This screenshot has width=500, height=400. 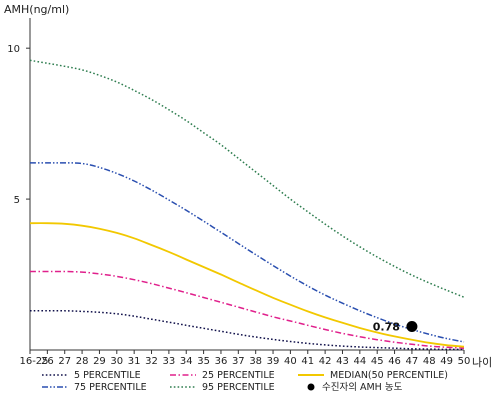 I want to click on legend-label-0: 5 PERCENTILE, so click(x=107, y=375).